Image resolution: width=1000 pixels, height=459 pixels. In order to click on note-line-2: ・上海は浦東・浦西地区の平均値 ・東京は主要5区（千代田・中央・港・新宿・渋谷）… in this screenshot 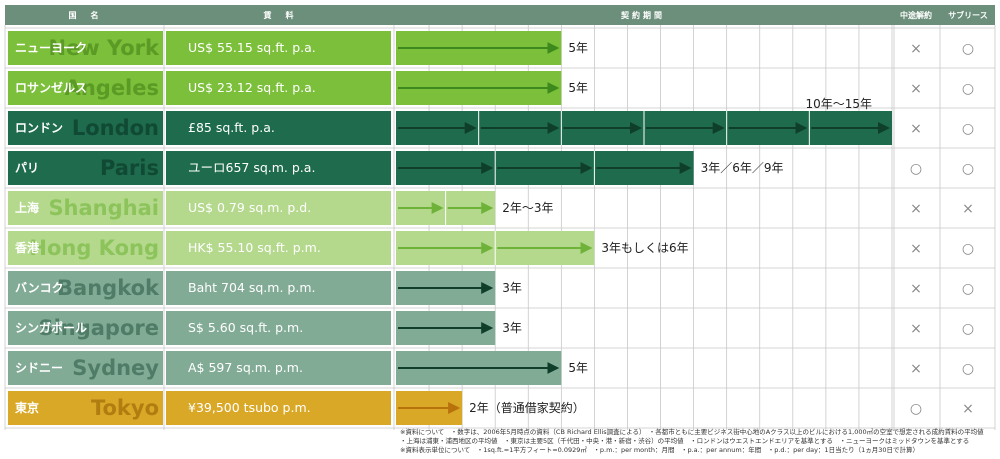, I will do `click(684, 440)`.